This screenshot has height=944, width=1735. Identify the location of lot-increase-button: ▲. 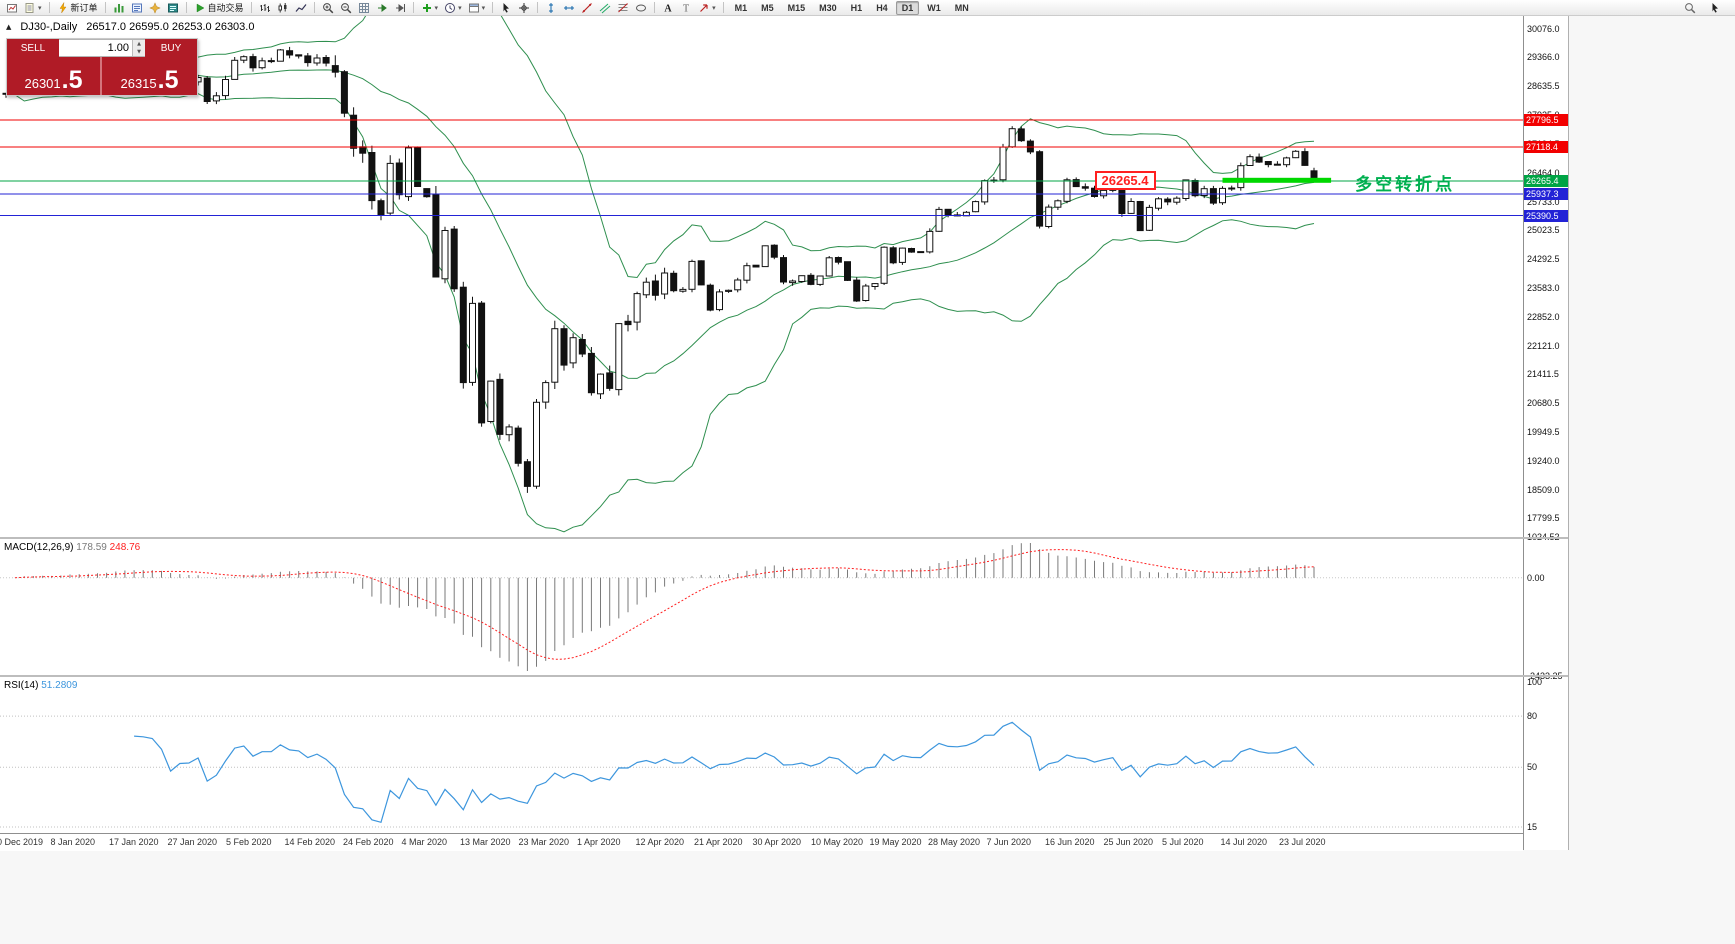
(139, 44).